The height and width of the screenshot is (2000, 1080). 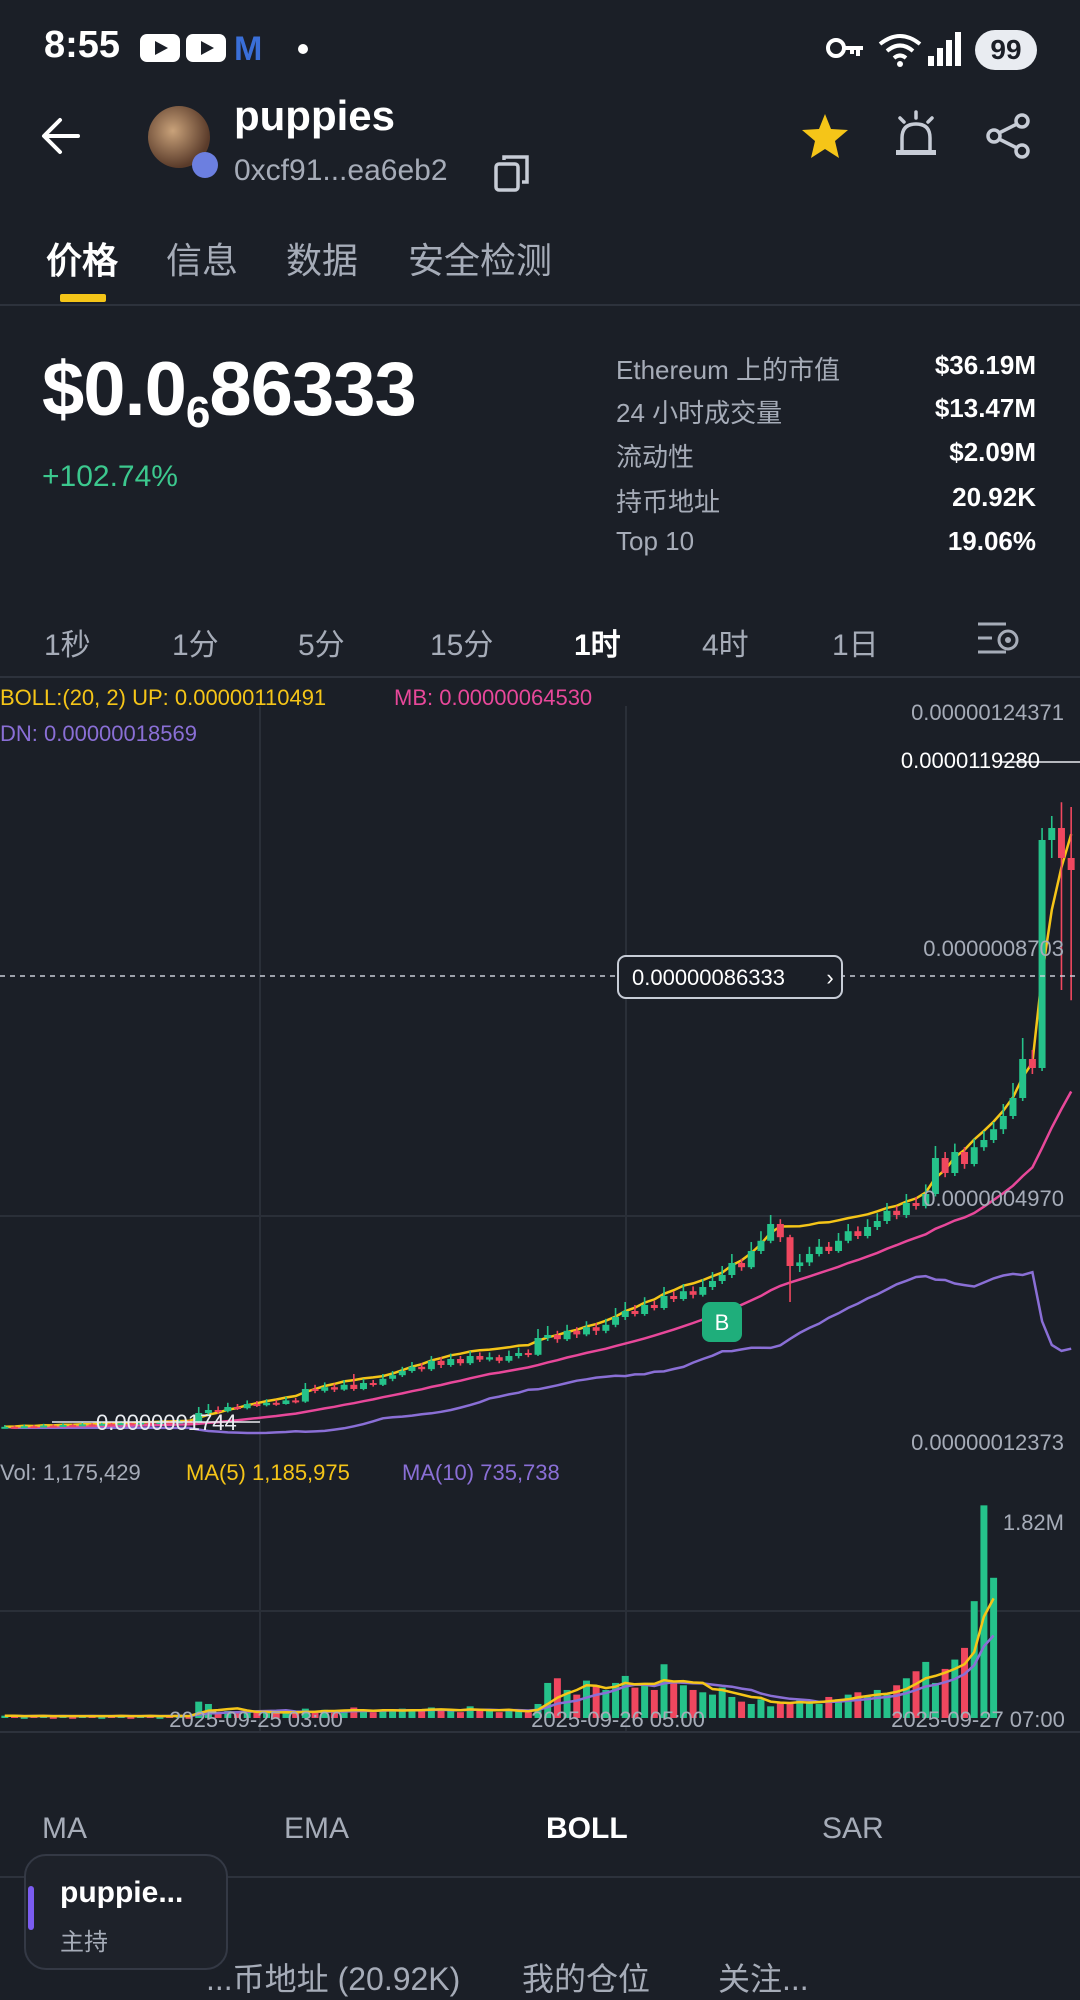 I want to click on volume-legend-ma5: MA(5) 1,185,975, so click(x=268, y=1472).